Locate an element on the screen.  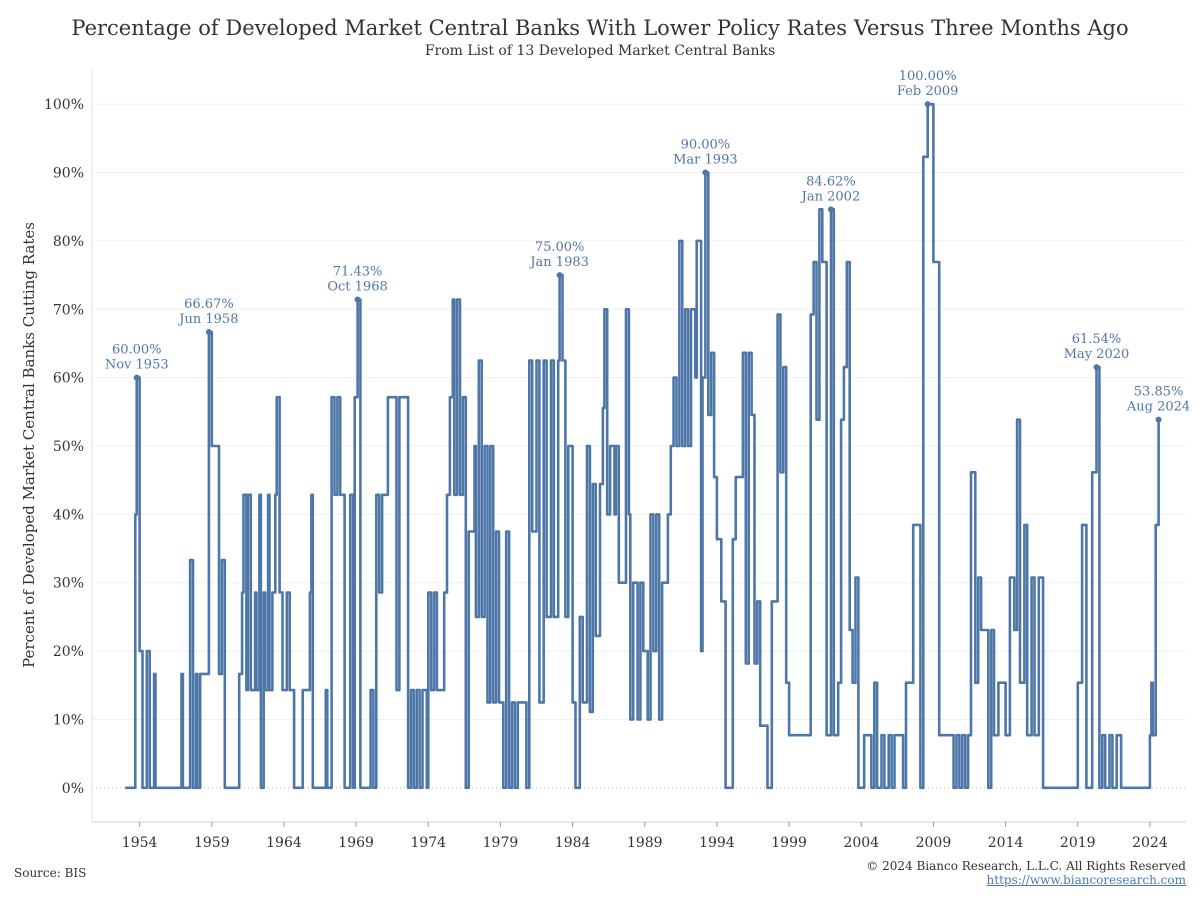
peak-value-label: 75.00% is located at coordinates (560, 247).